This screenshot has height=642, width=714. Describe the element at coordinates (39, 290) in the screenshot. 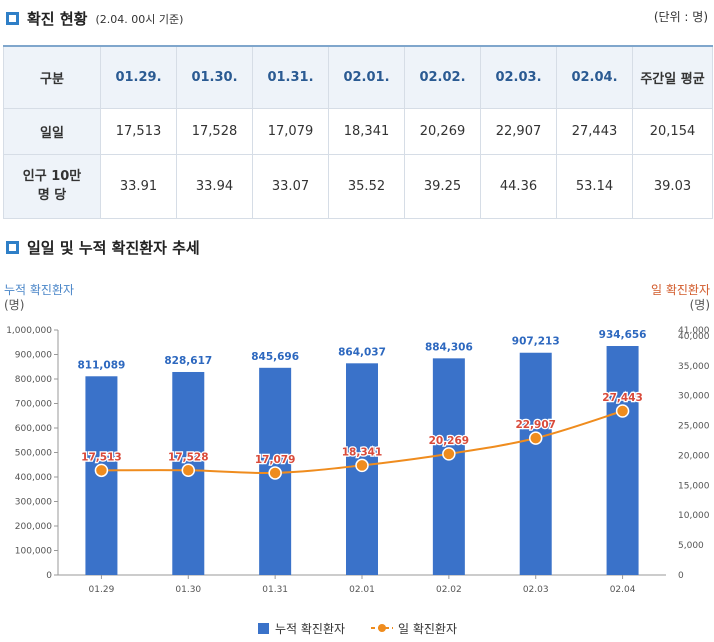

I see `y-left-title: 누적 확진환자` at that location.